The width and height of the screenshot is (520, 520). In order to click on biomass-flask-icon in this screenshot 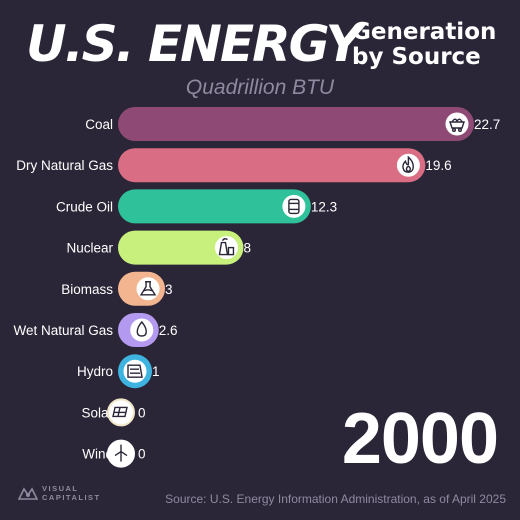, I will do `click(148, 288)`.